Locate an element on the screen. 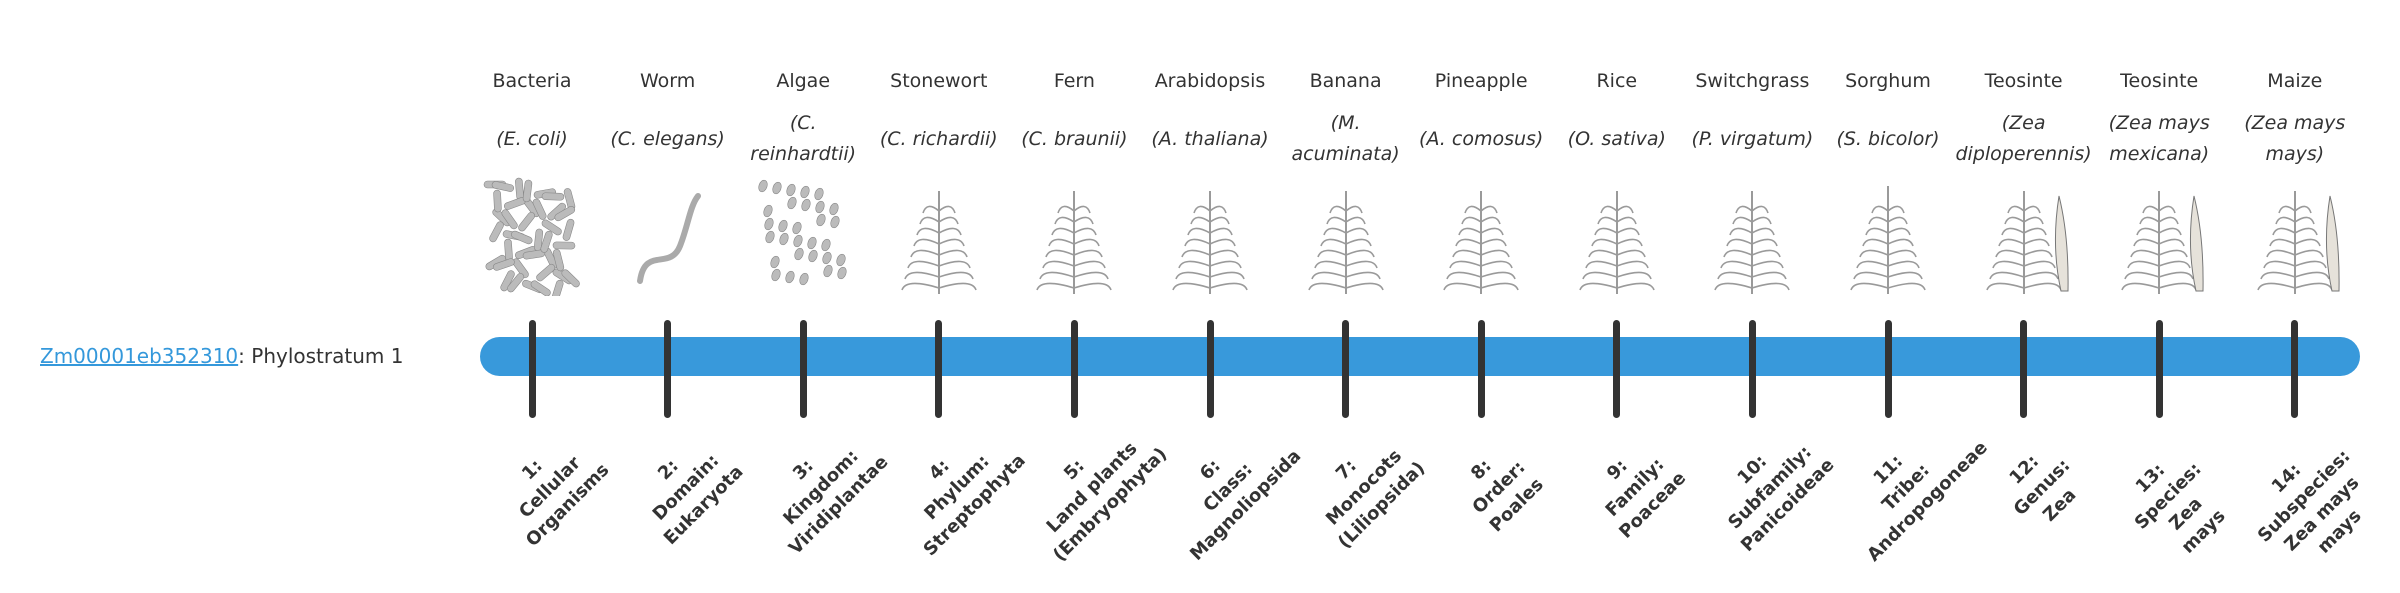 Image resolution: width=2400 pixels, height=593 pixels. organism-scientific-name: (E. coli) is located at coordinates (532, 139).